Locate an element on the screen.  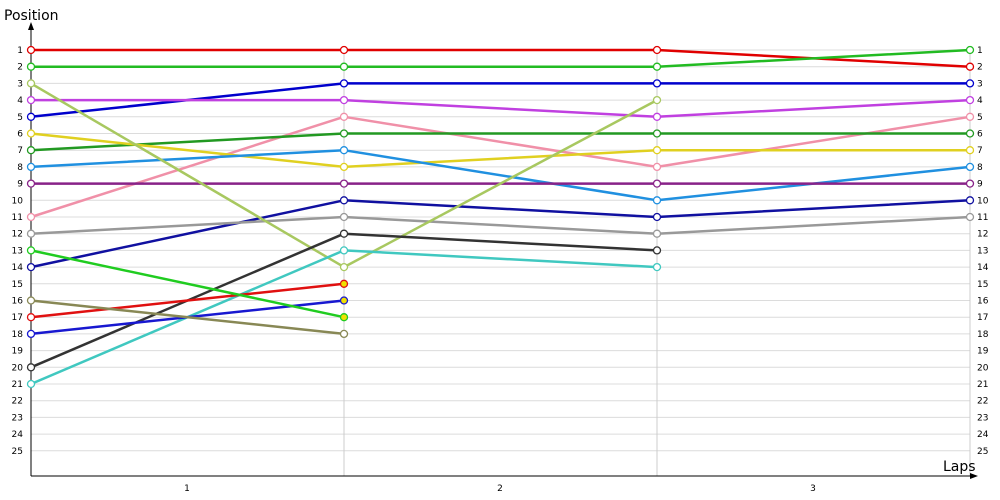
y-tick-label-left-5: 5 is located at coordinates (20, 118).